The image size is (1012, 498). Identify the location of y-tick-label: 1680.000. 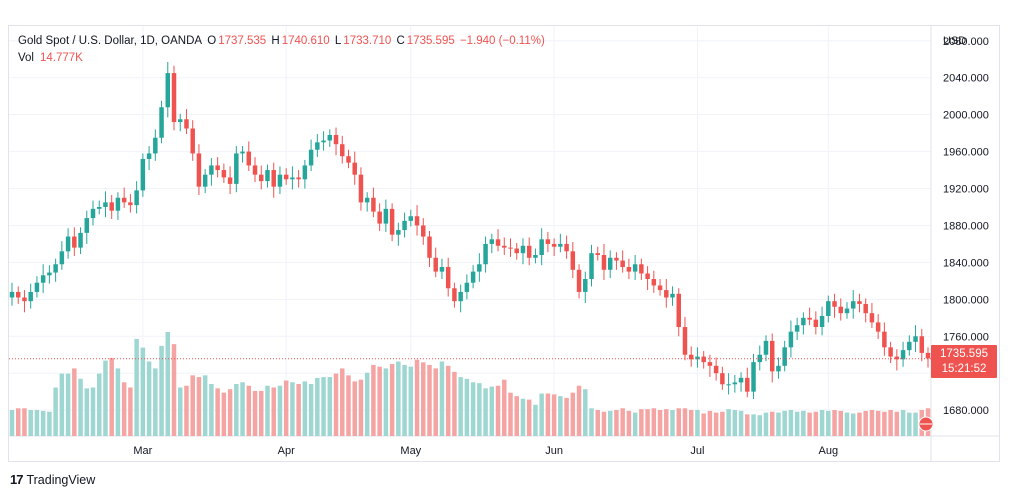
(966, 411).